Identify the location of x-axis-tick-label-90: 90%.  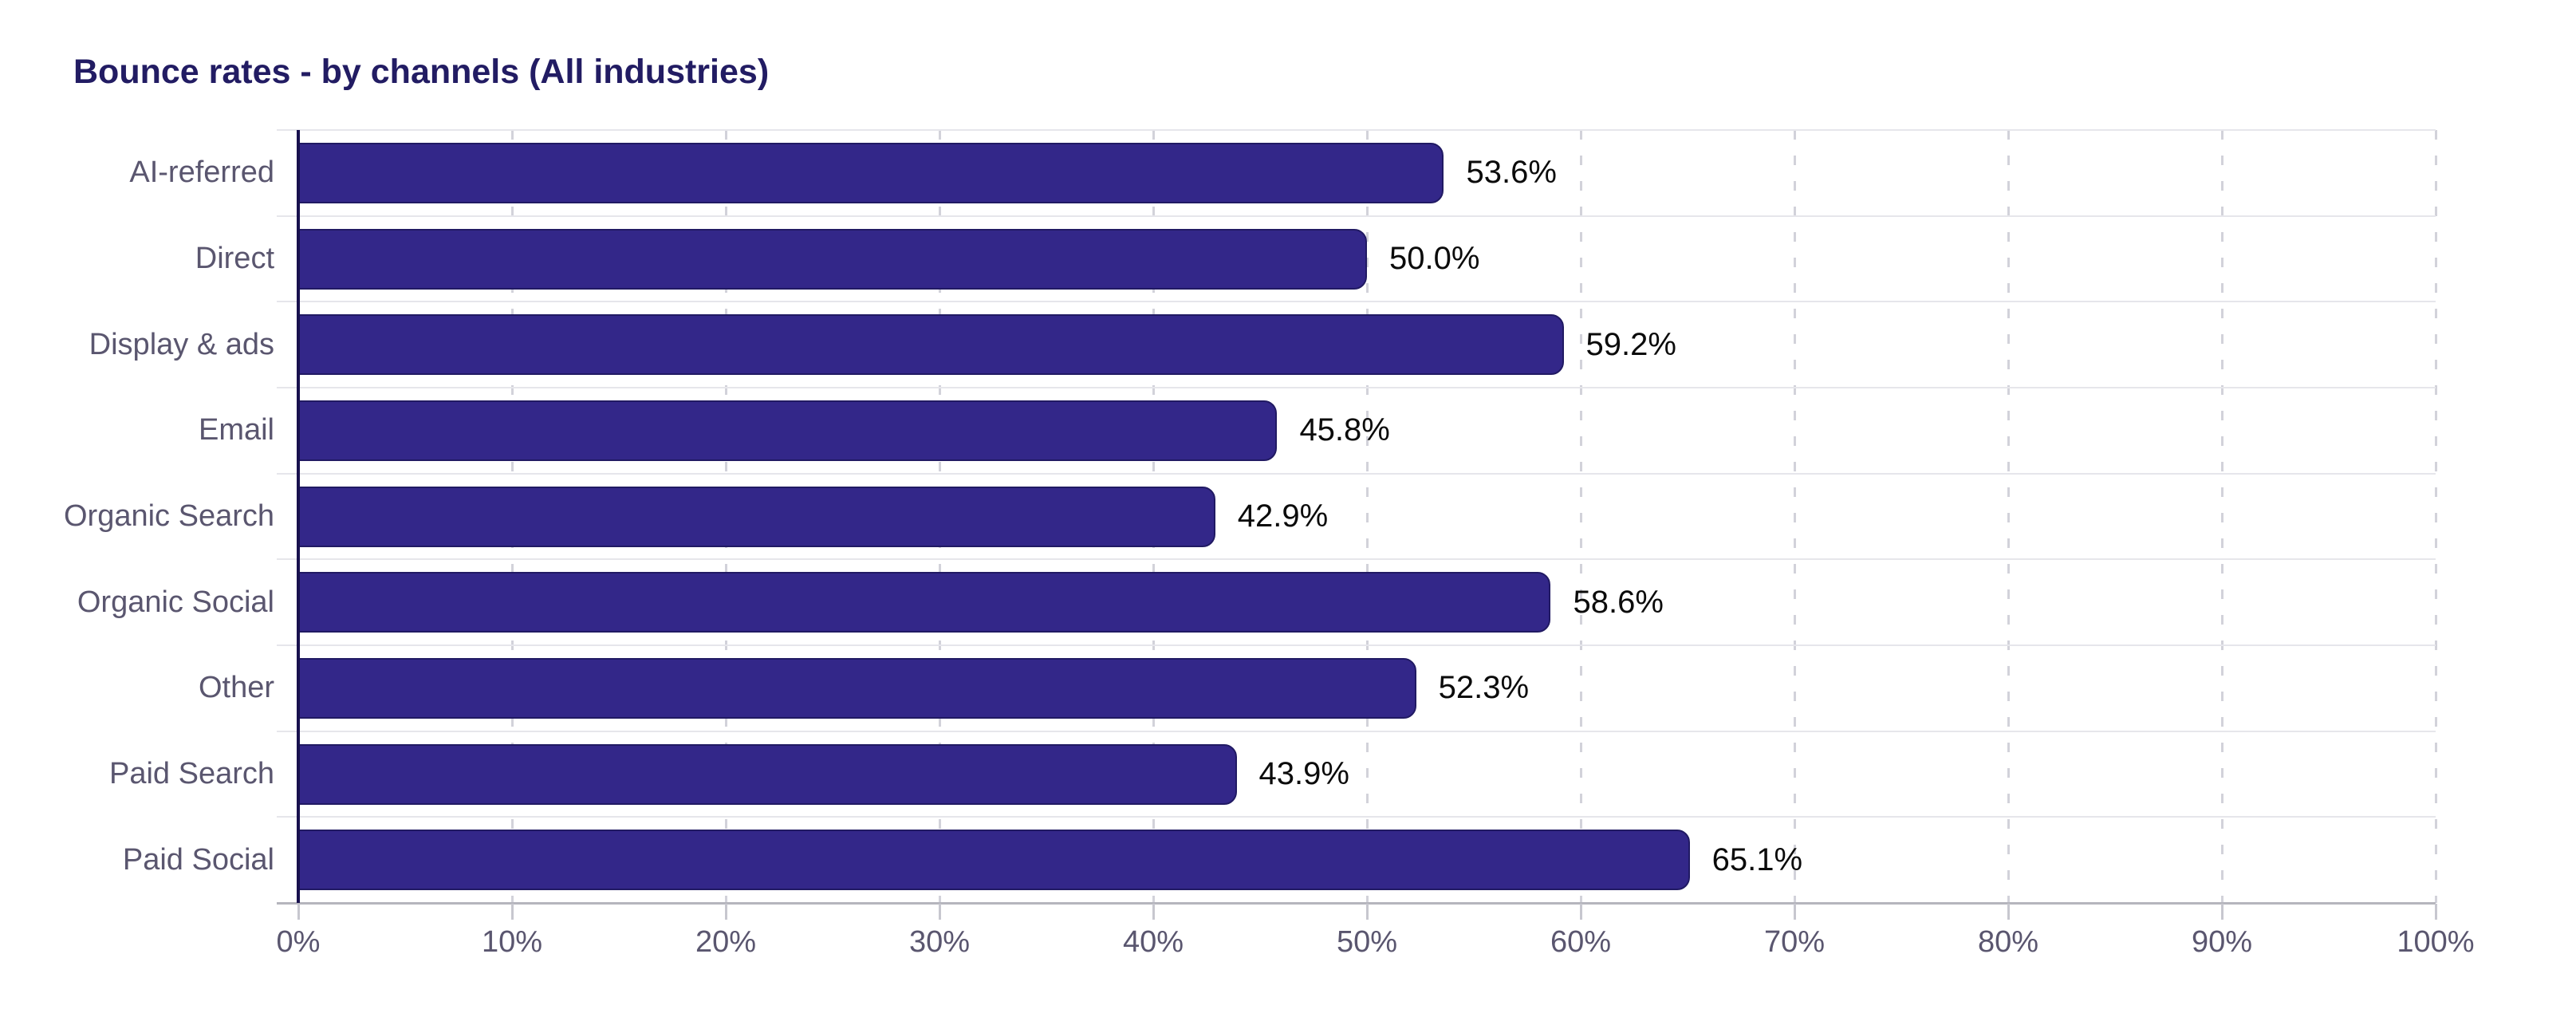
(2222, 942).